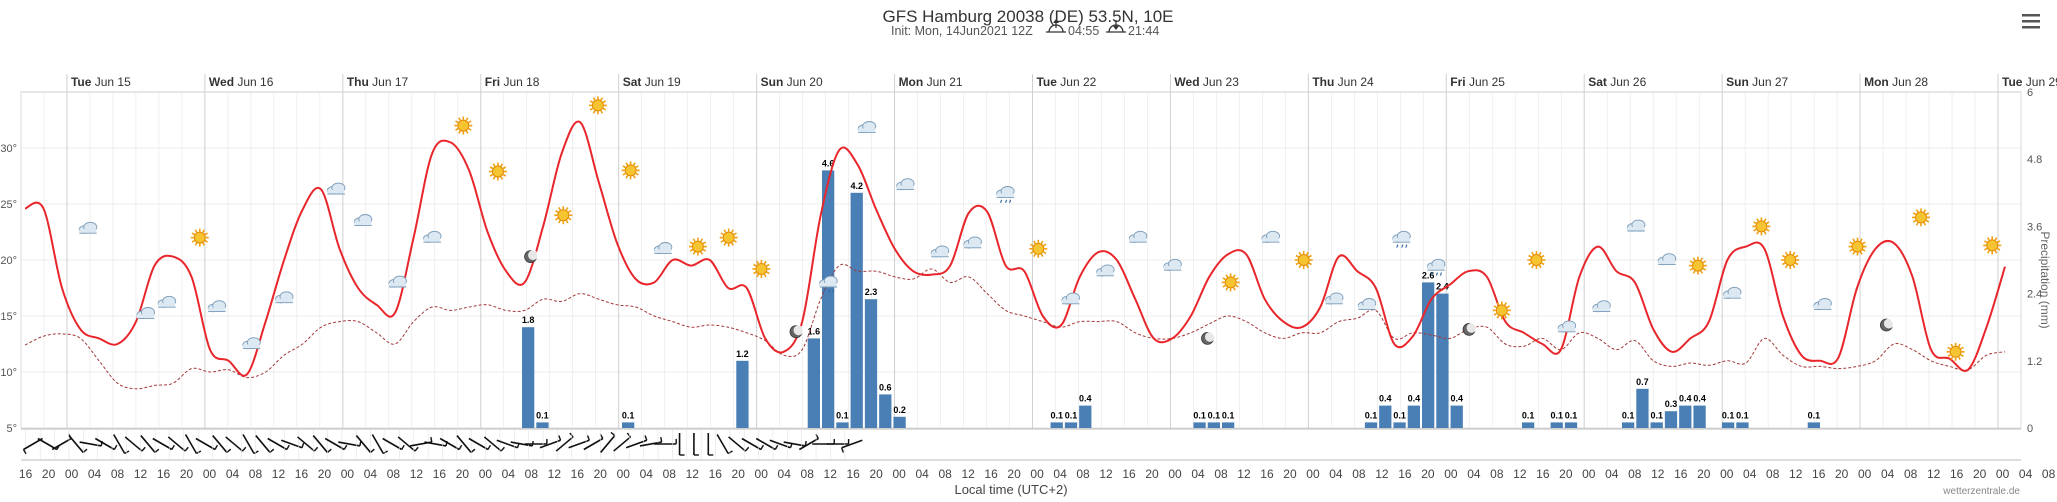  I want to click on right-tick-label: 0, so click(2030, 429).